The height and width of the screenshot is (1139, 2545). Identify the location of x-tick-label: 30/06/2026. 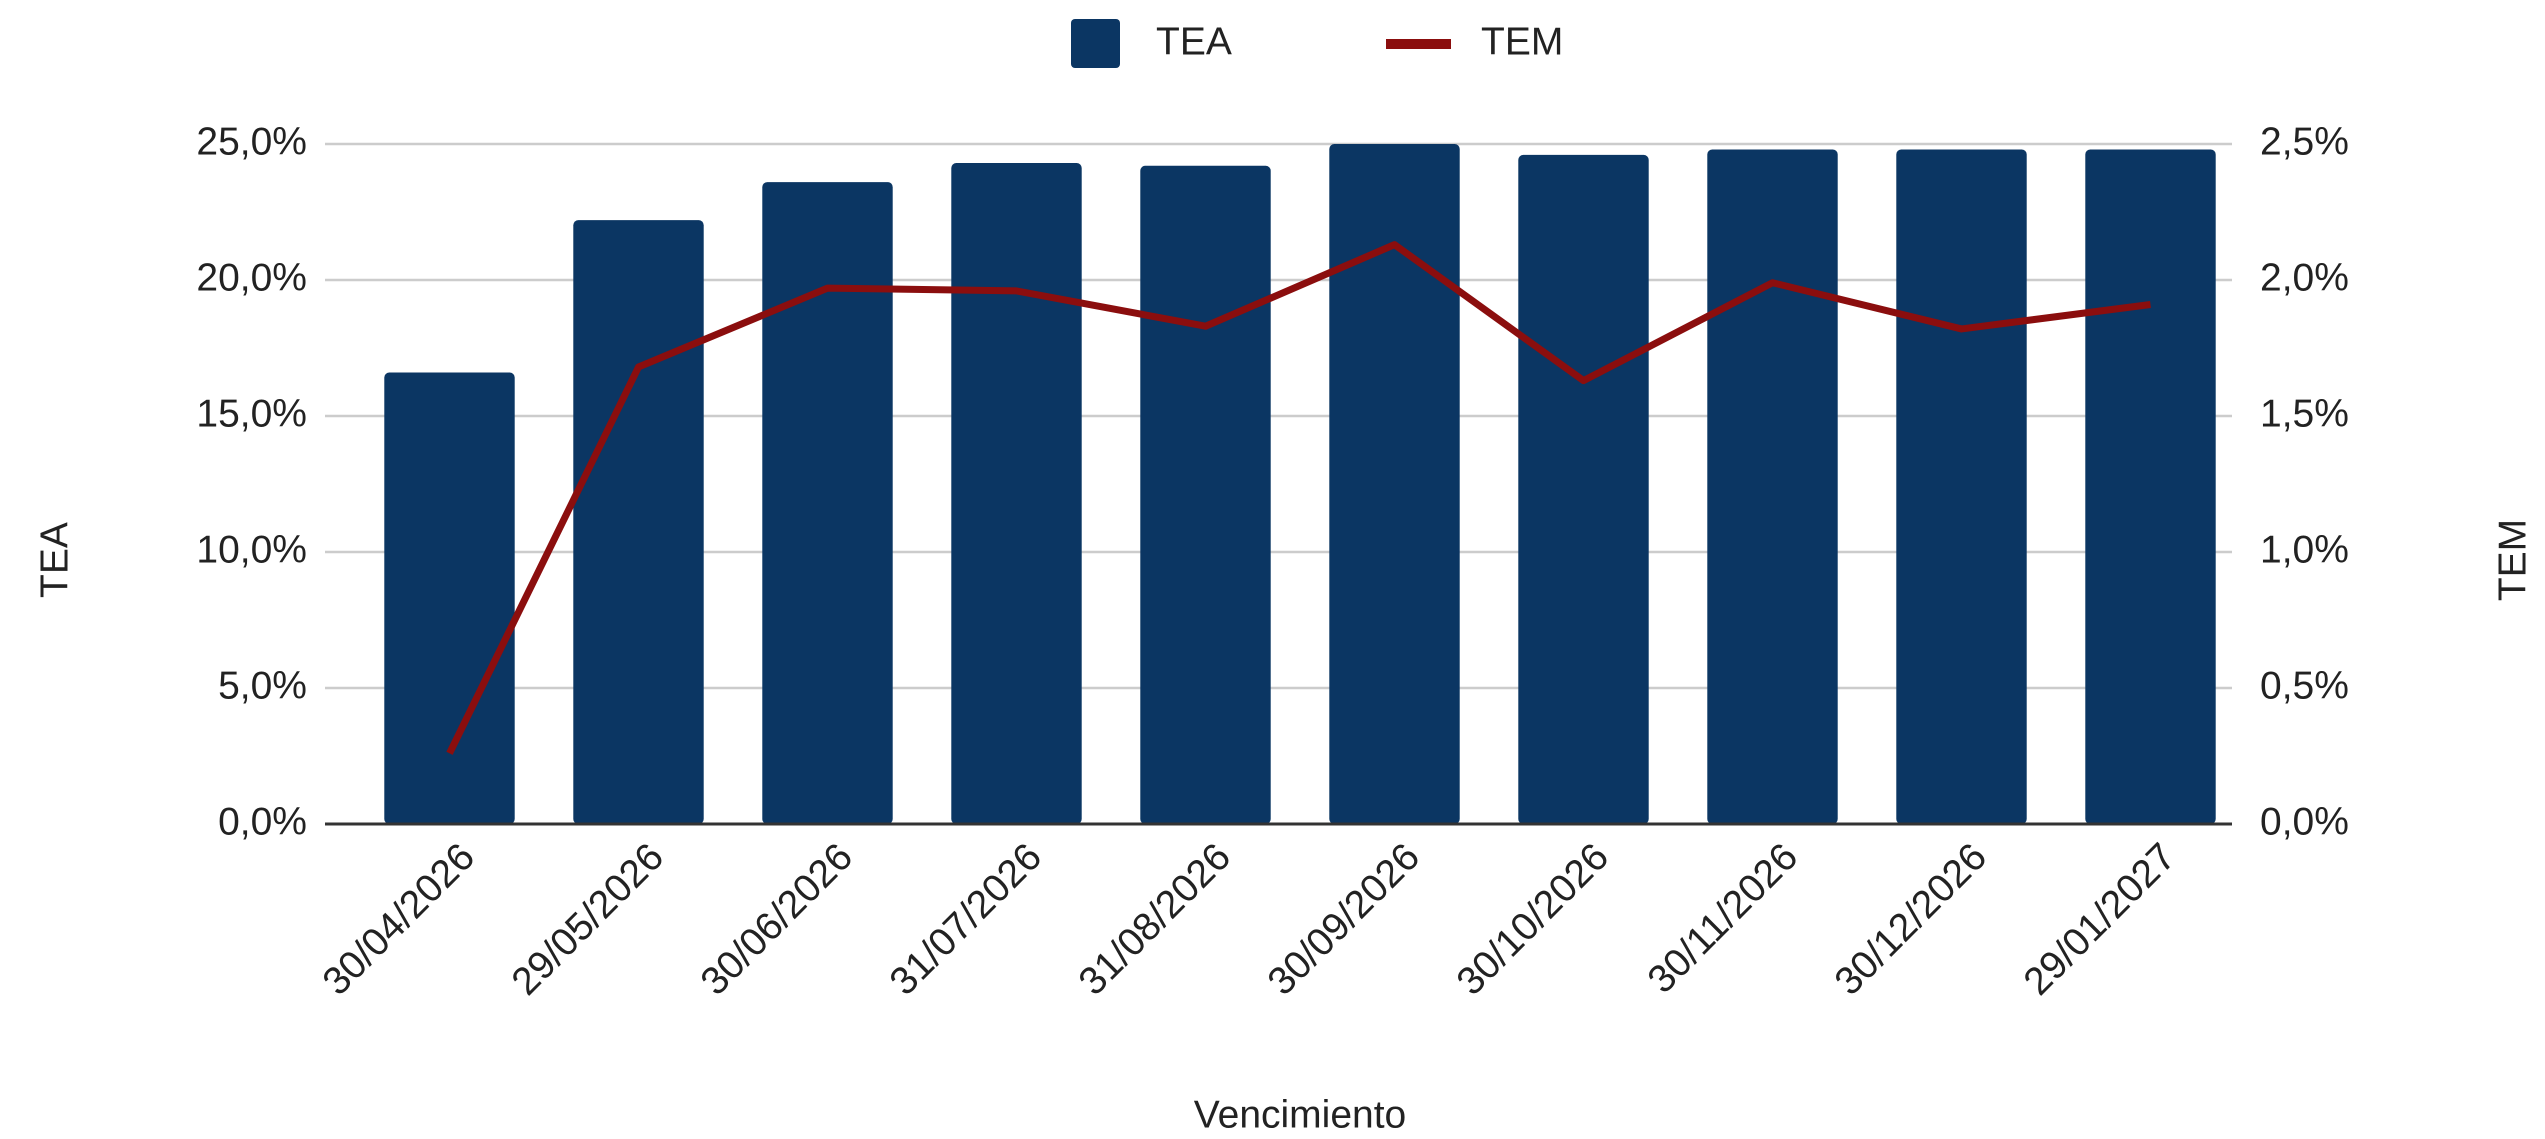
(777, 919).